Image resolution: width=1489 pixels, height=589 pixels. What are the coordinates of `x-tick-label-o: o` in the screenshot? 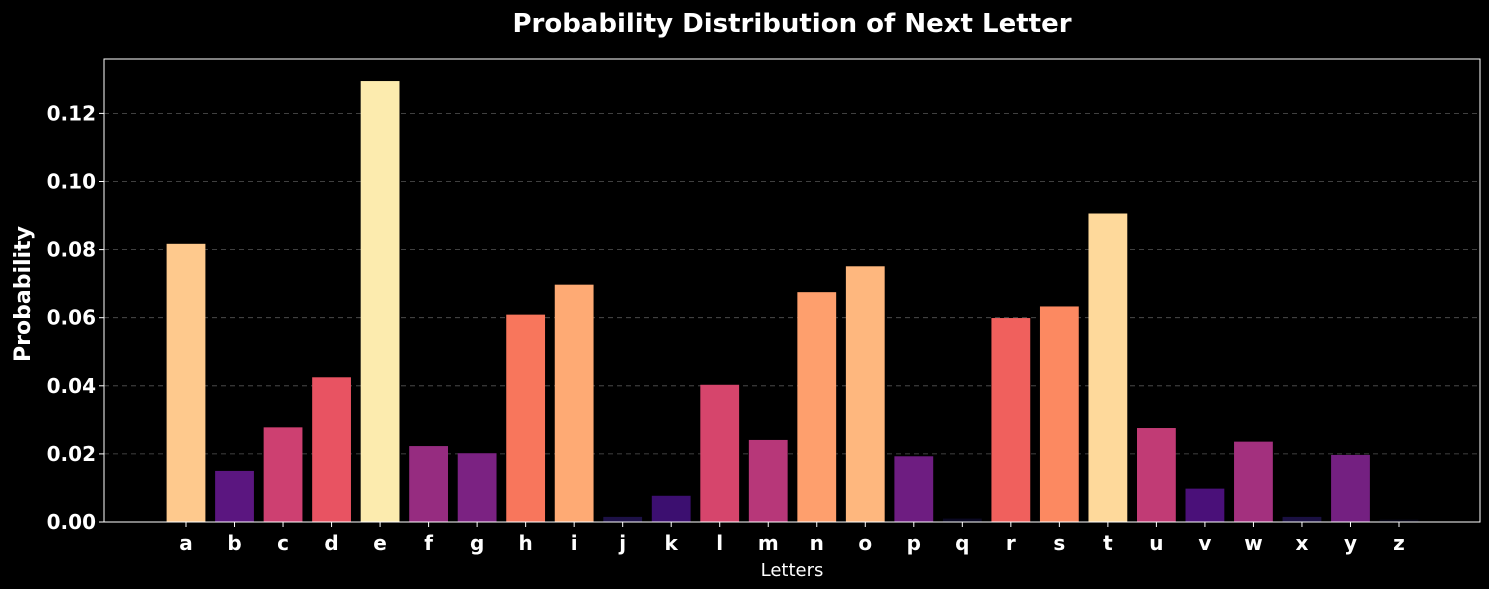 It's located at (865, 543).